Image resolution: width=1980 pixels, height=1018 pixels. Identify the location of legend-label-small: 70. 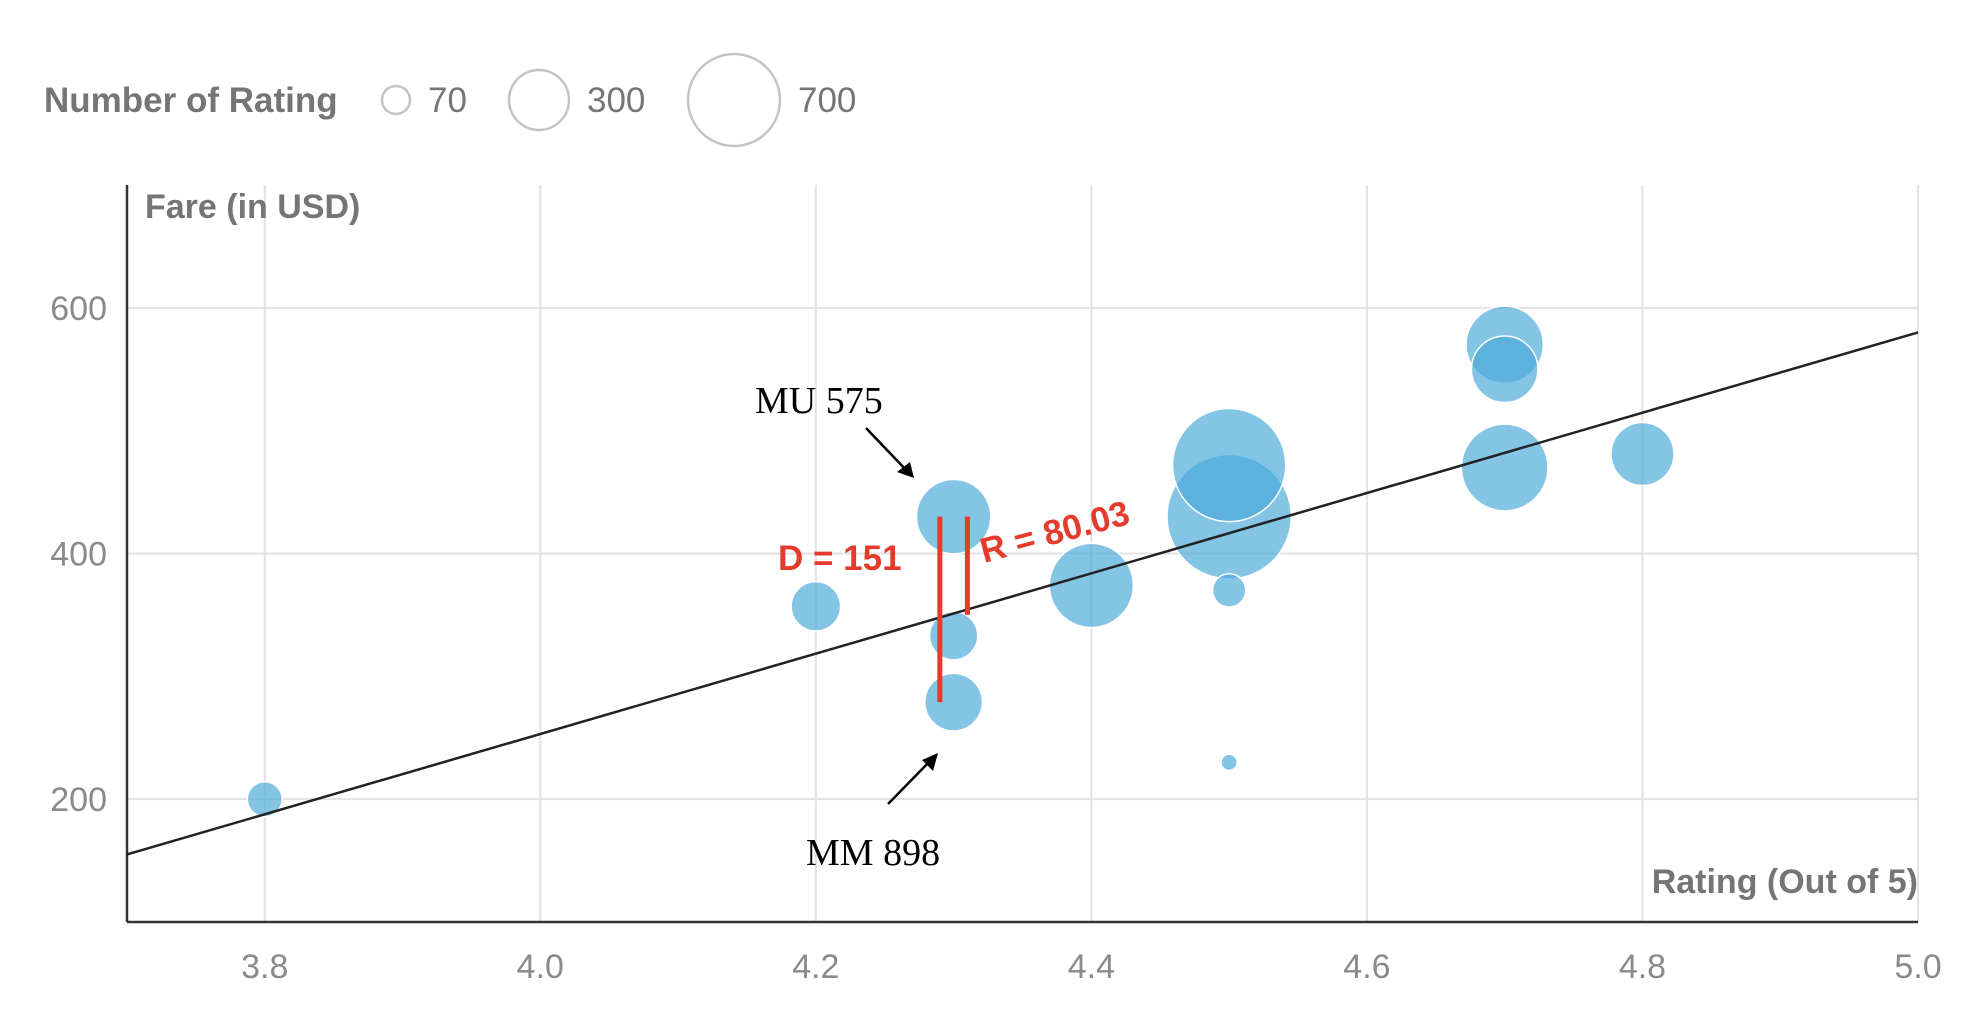
(447, 100).